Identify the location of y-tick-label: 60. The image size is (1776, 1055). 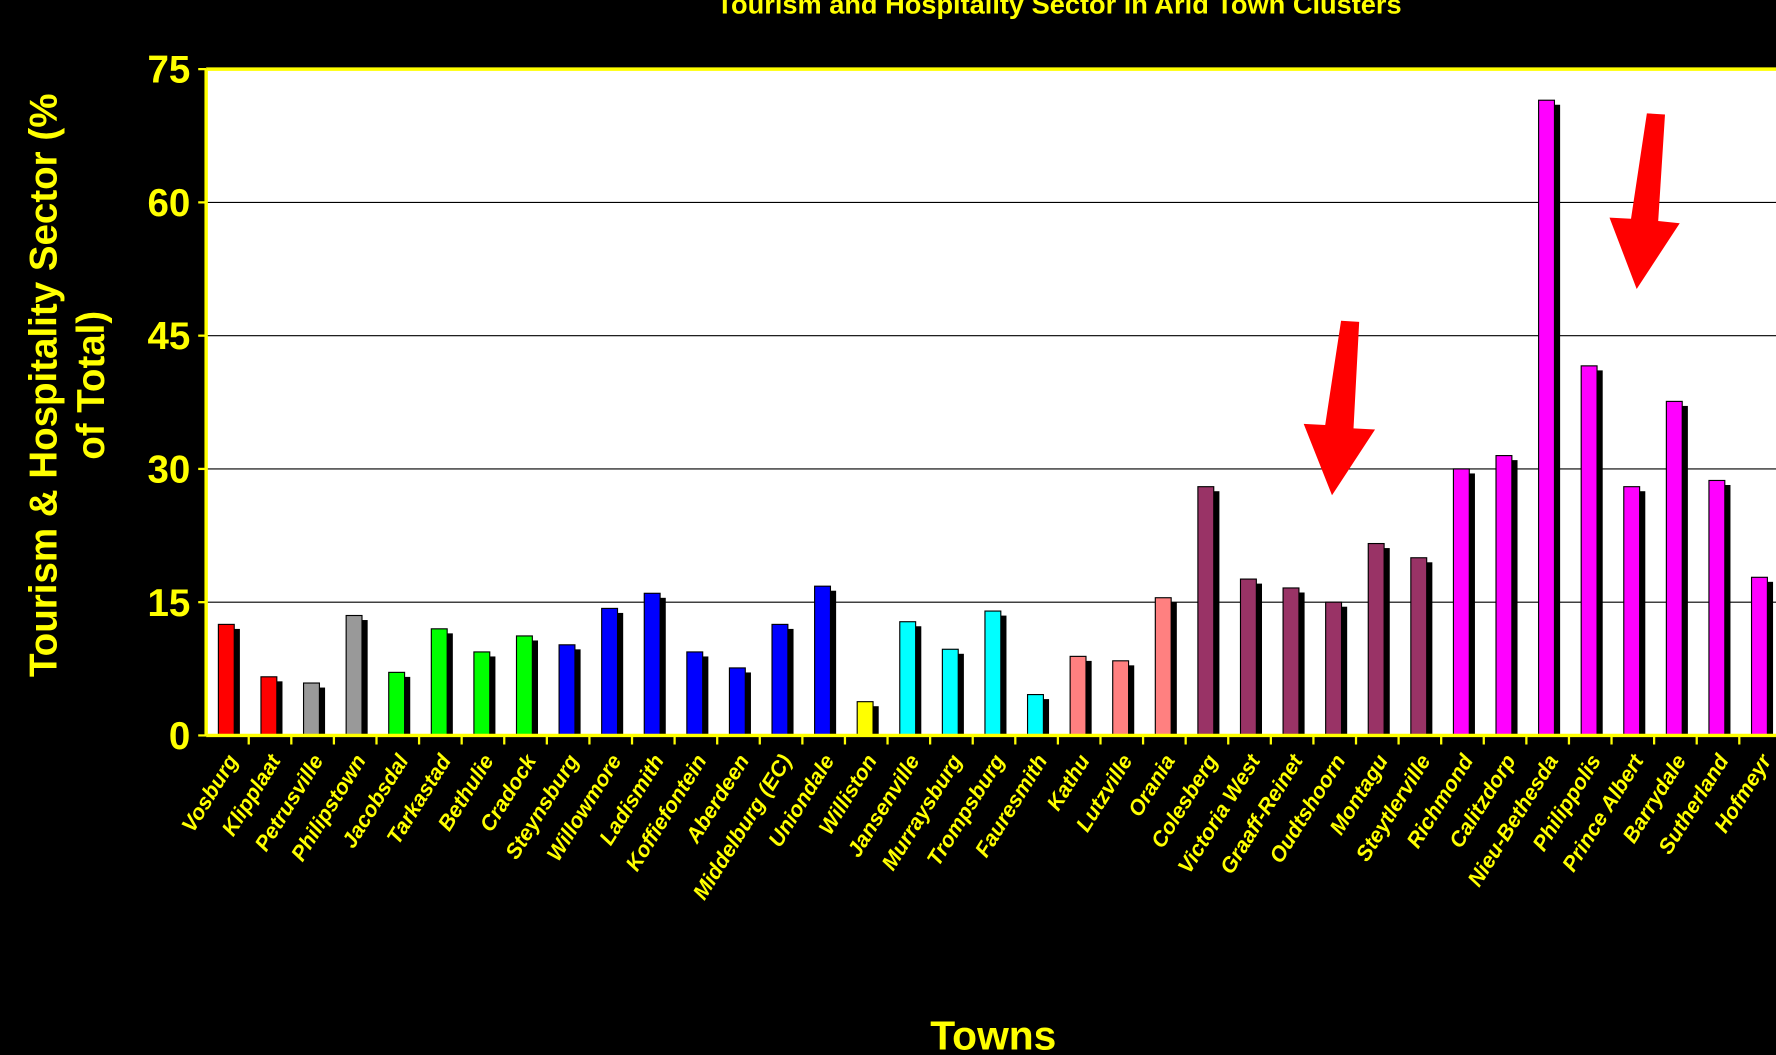
(168, 203).